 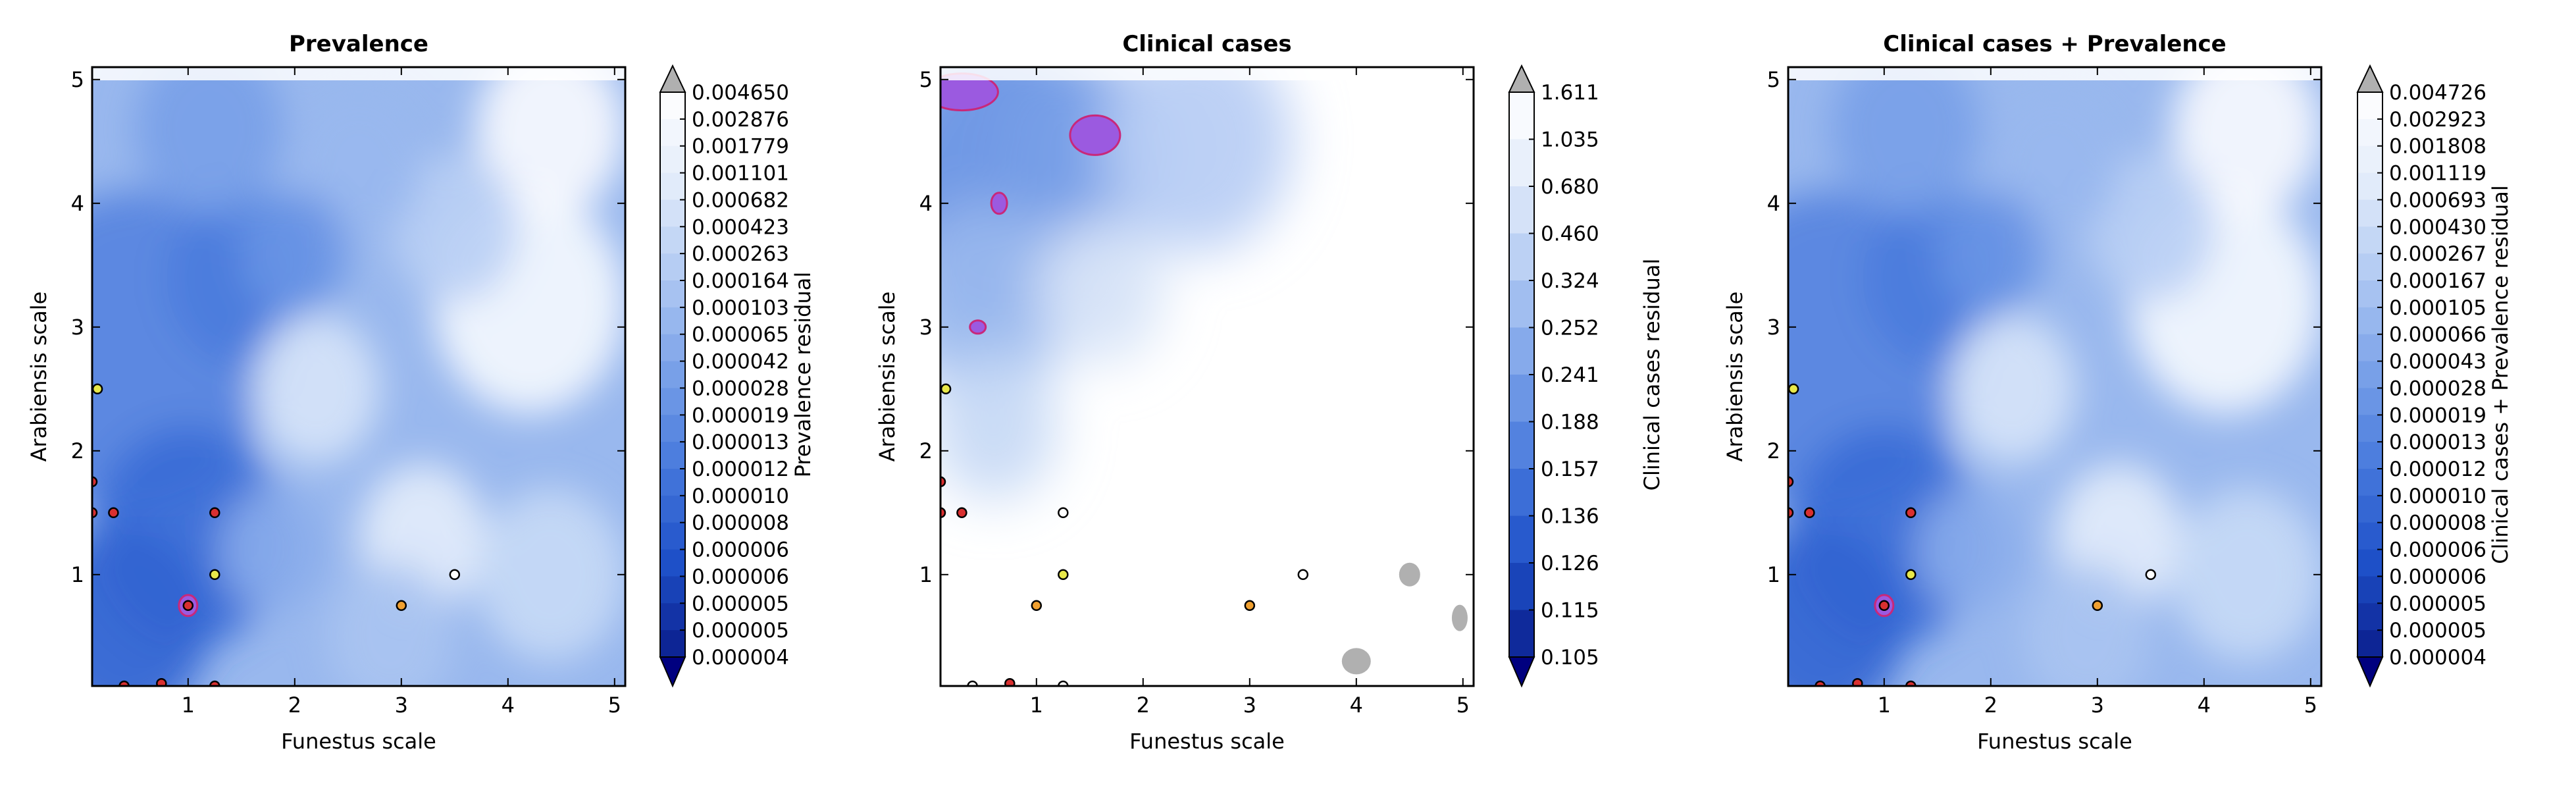 I want to click on colorbar-tick-label: 0.460, so click(x=1570, y=235).